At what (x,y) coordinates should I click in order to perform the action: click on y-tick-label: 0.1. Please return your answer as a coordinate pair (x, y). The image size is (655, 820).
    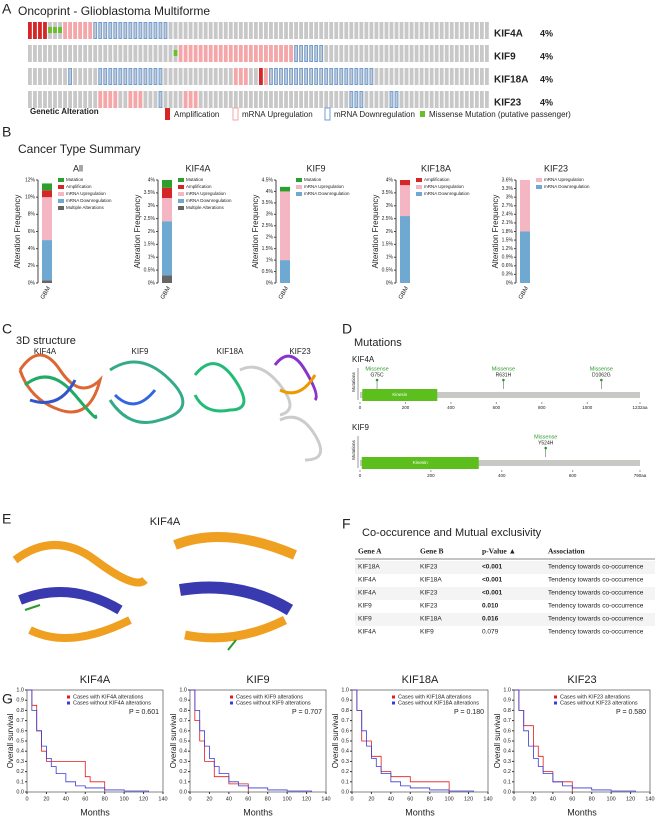
    Looking at the image, I should click on (183, 782).